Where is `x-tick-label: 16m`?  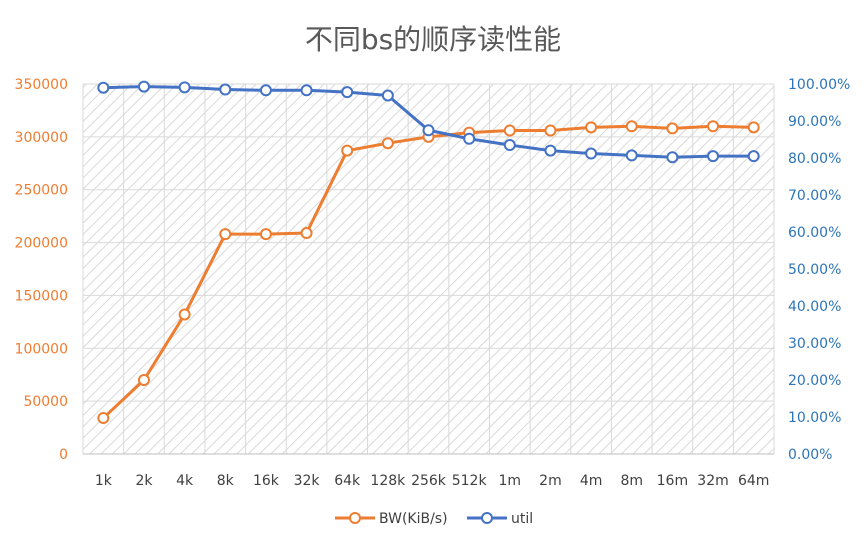
x-tick-label: 16m is located at coordinates (672, 481).